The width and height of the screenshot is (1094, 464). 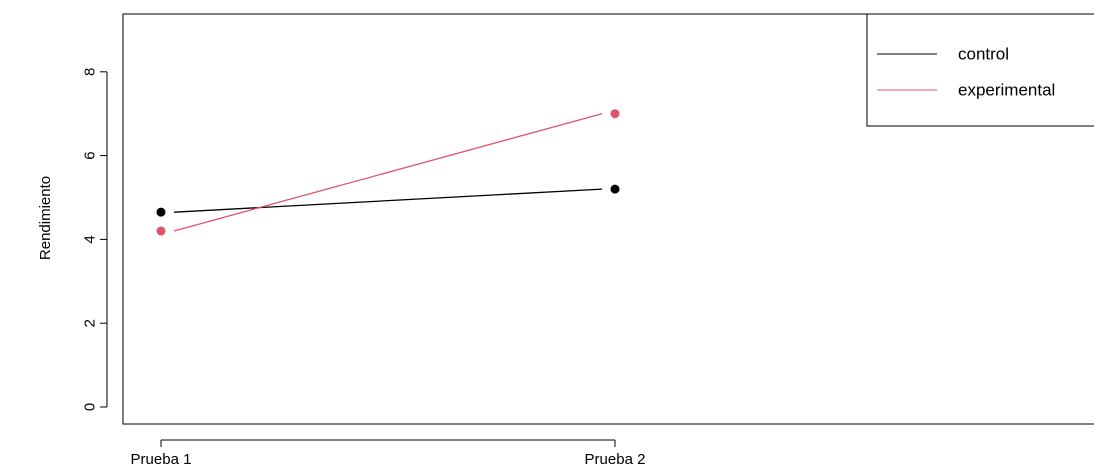 What do you see at coordinates (966, 72) in the screenshot?
I see `legend-items: control experimental` at bounding box center [966, 72].